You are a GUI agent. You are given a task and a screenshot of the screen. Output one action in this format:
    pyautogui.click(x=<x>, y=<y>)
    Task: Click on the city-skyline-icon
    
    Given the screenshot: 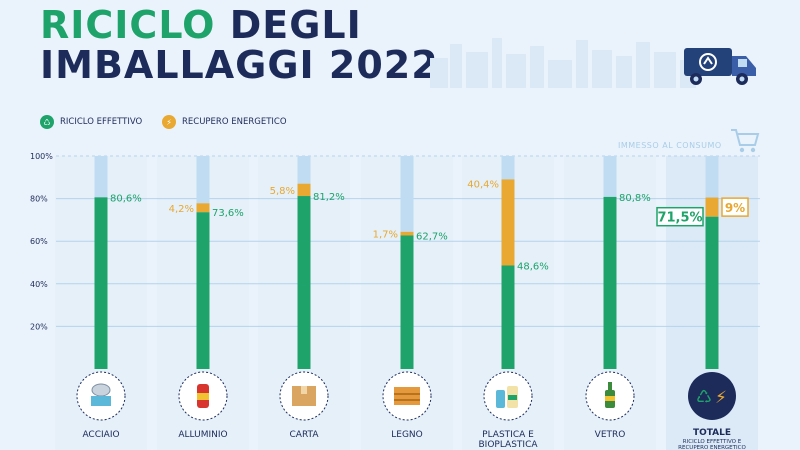 What is the action you would take?
    pyautogui.click(x=563, y=63)
    